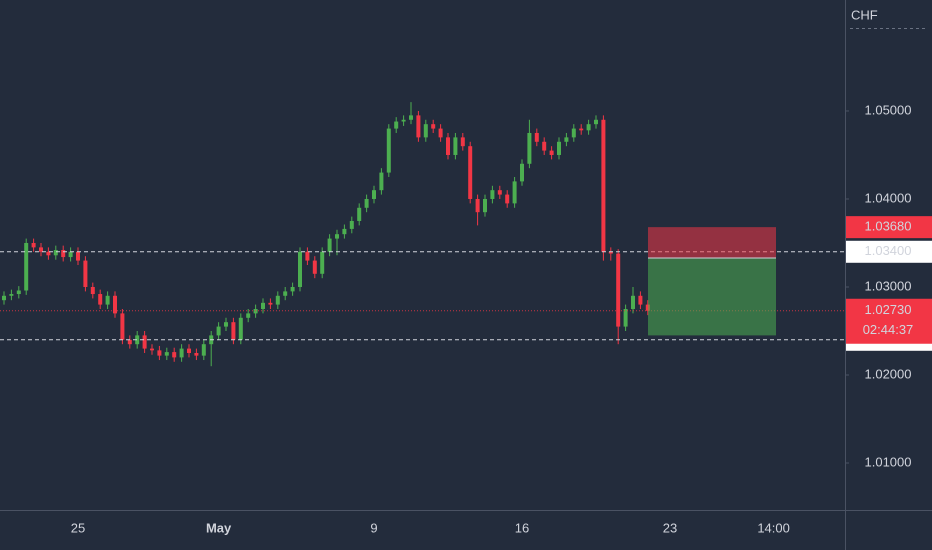 This screenshot has height=550, width=932. What do you see at coordinates (888, 250) in the screenshot?
I see `price-label: 1.03400` at bounding box center [888, 250].